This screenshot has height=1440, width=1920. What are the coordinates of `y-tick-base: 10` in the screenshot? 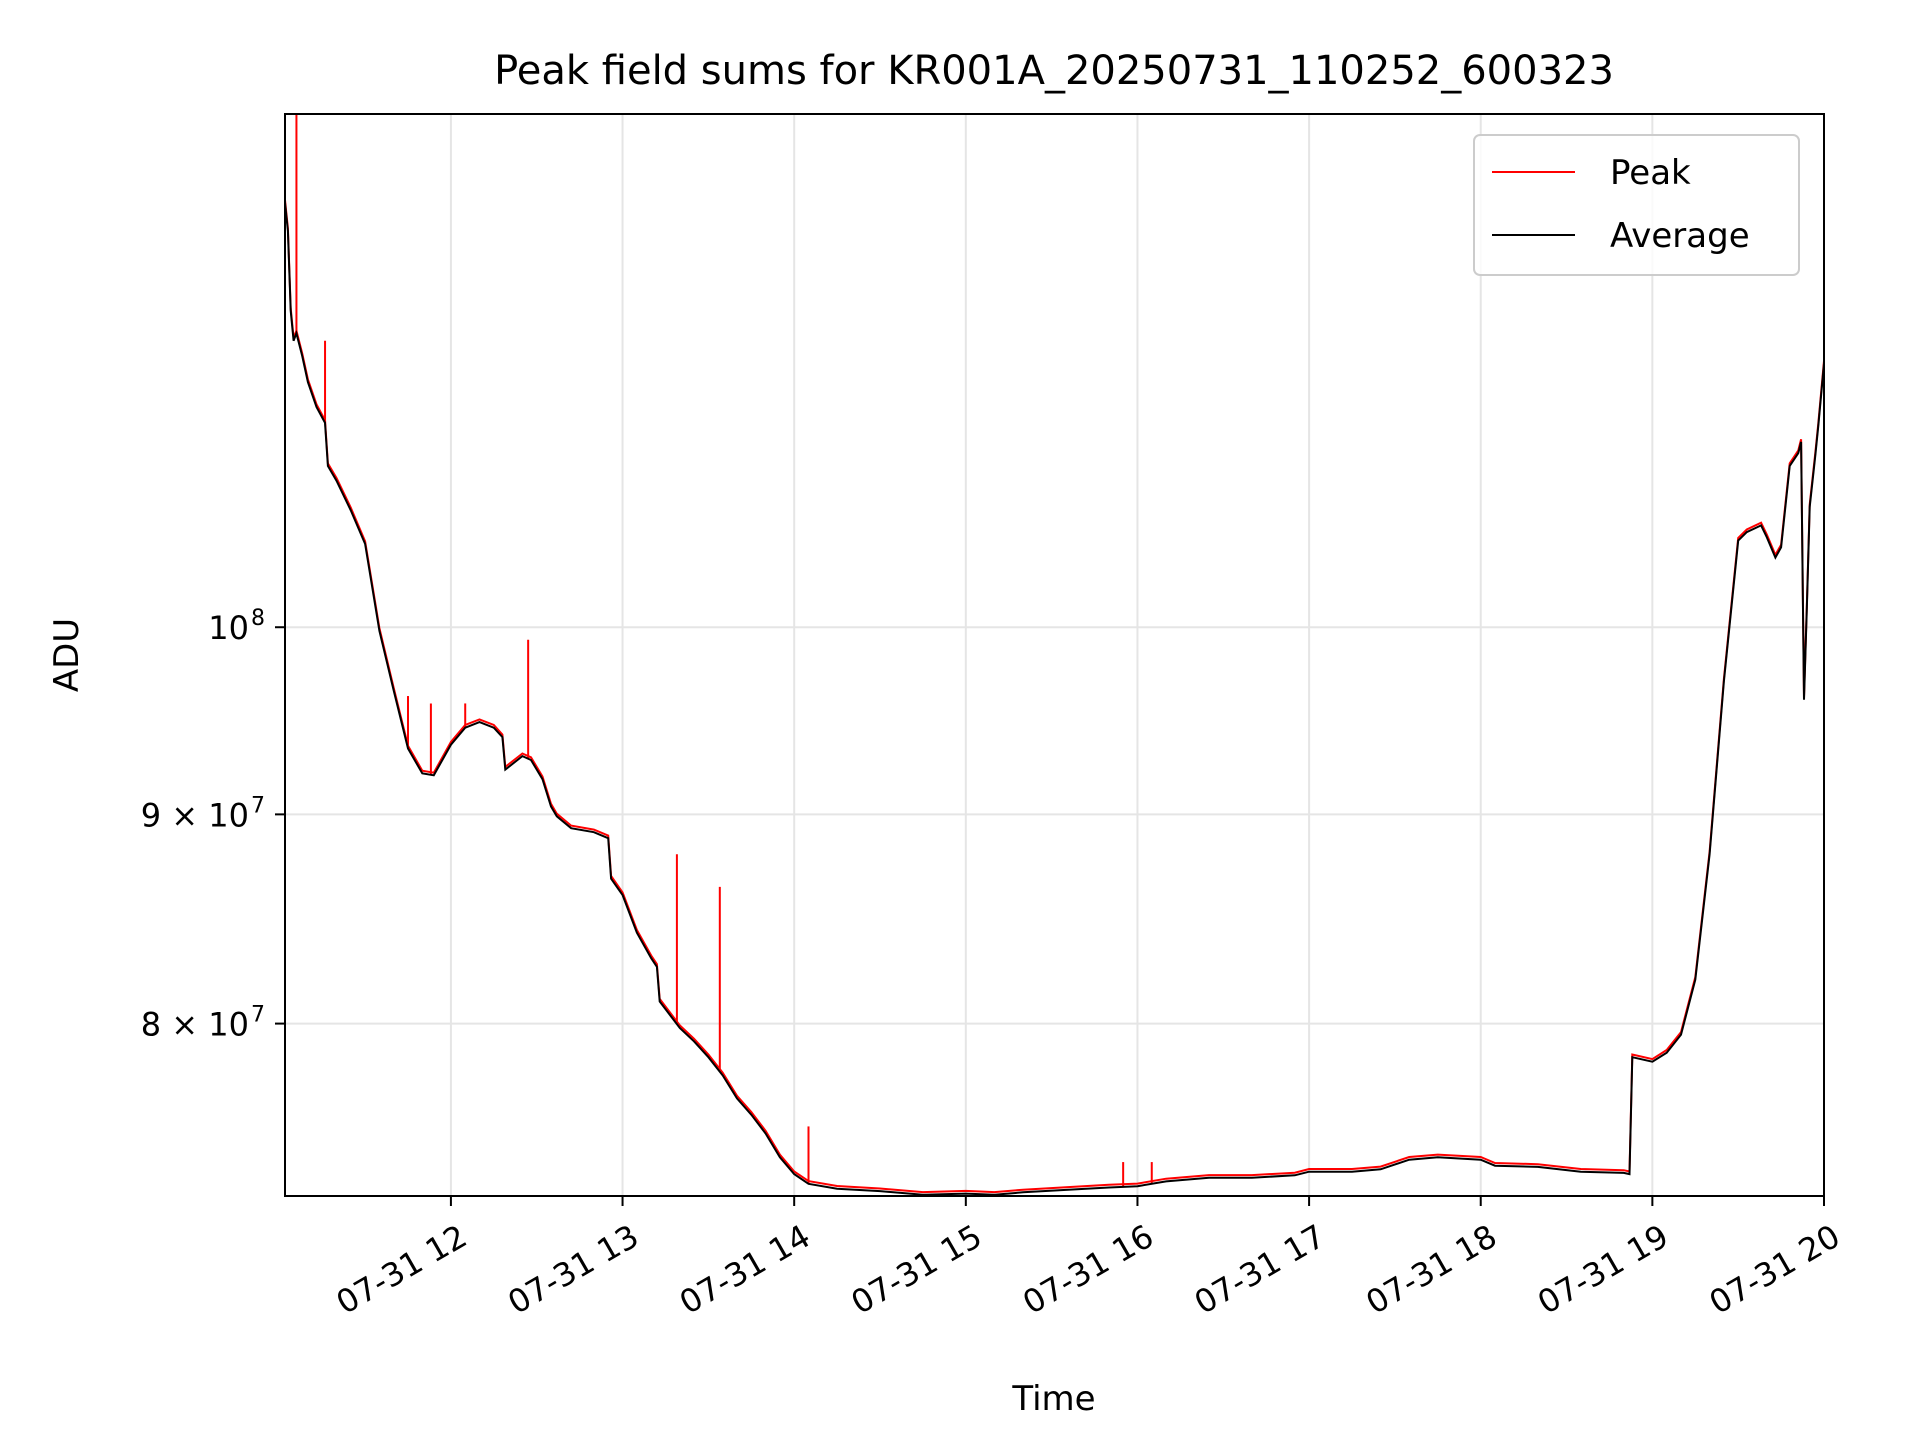 It's located at (228, 628).